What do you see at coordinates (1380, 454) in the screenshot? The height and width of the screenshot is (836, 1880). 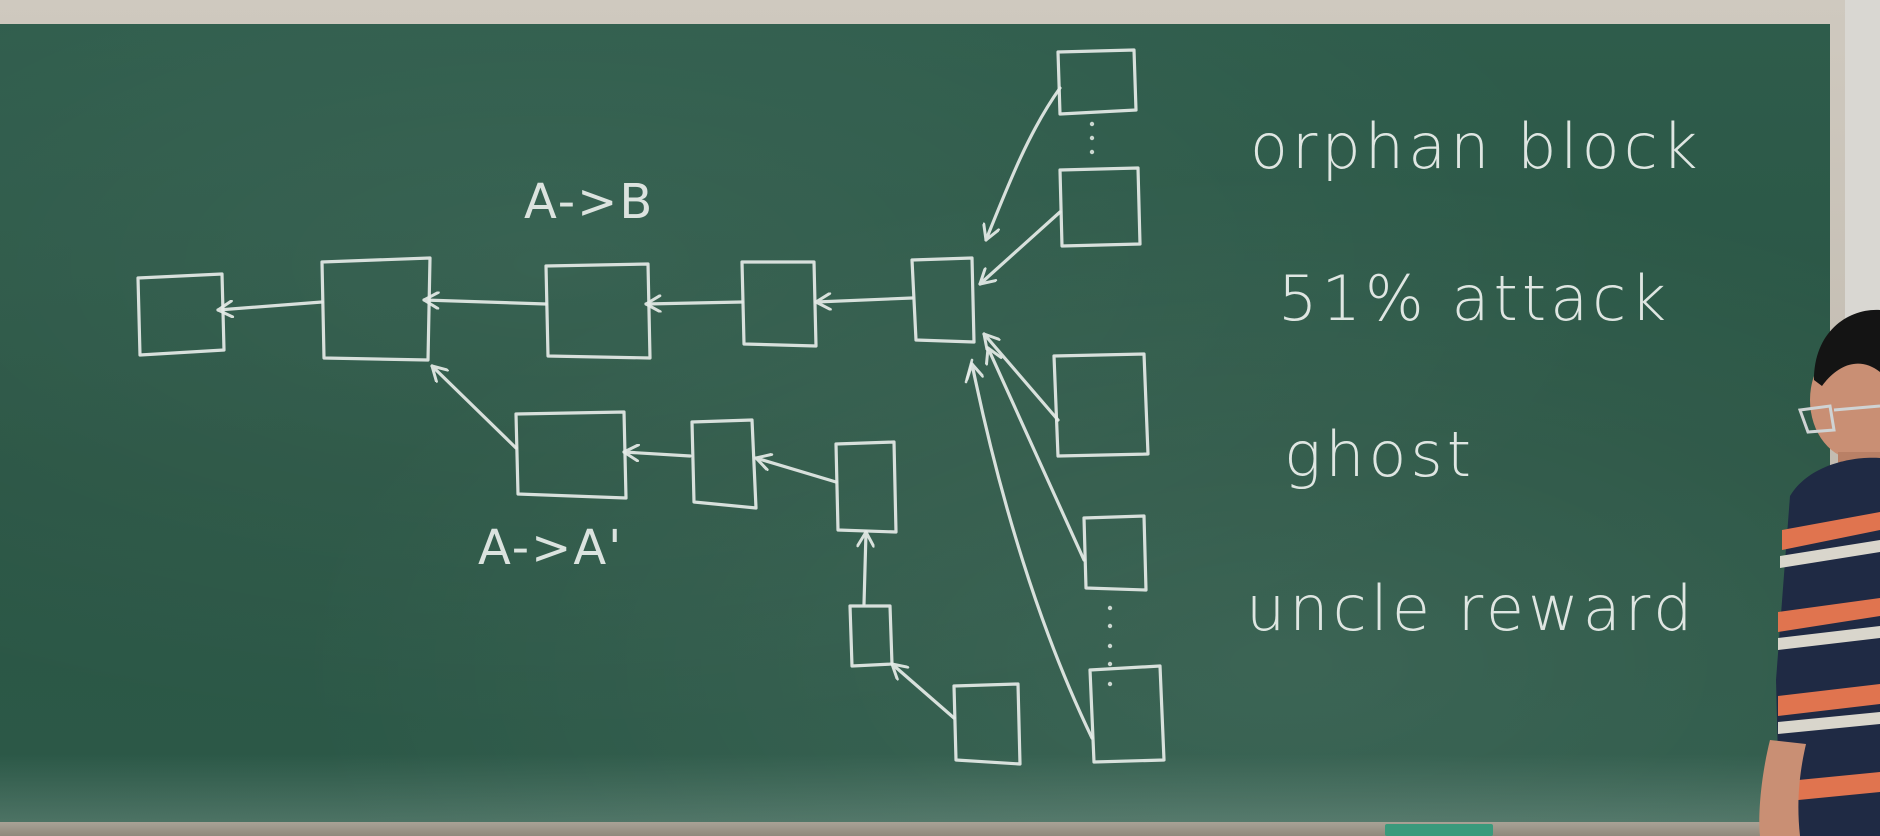 I see `term-ghost: ghost` at bounding box center [1380, 454].